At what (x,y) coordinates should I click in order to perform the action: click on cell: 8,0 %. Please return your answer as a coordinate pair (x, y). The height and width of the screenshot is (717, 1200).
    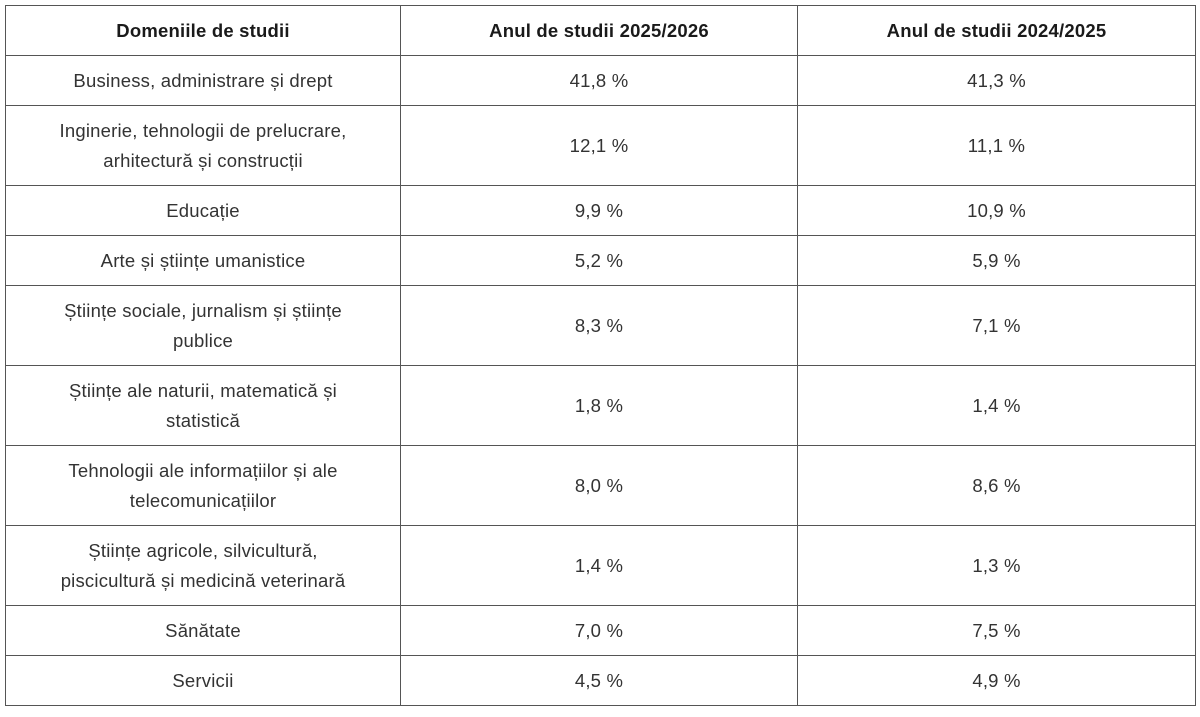
    Looking at the image, I should click on (599, 485).